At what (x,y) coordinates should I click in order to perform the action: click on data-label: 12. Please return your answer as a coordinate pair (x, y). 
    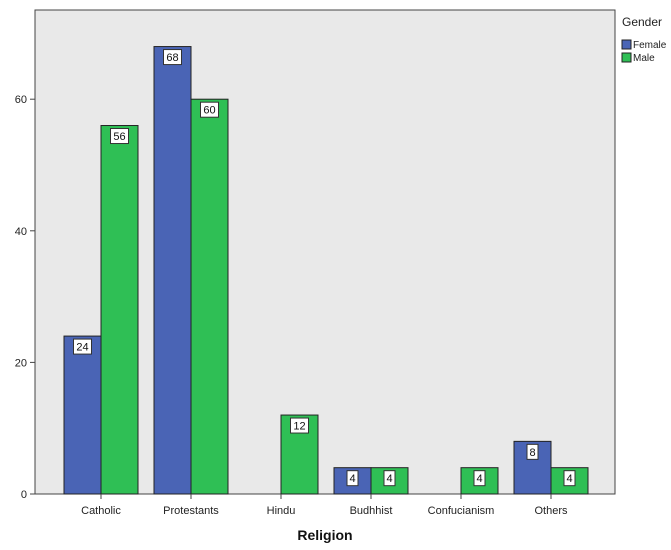
    Looking at the image, I should click on (299, 427).